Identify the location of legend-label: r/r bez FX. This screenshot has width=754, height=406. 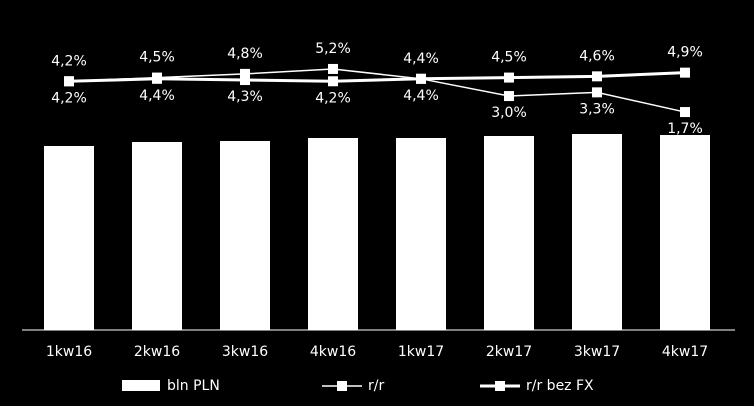
(560, 386).